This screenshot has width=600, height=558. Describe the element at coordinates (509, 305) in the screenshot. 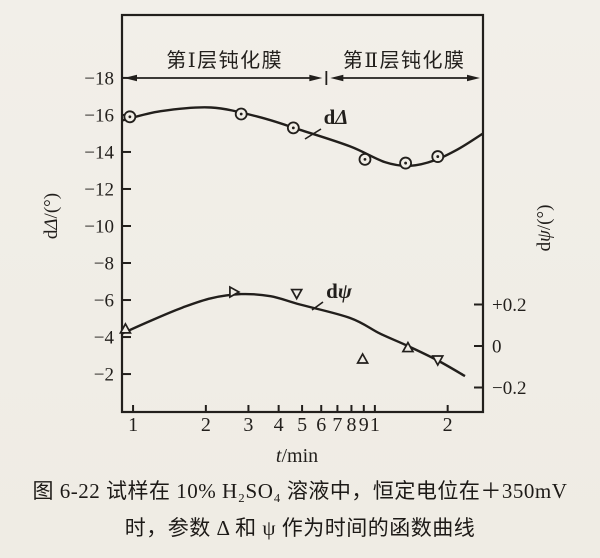

I see `svg-text: +0.2` at that location.